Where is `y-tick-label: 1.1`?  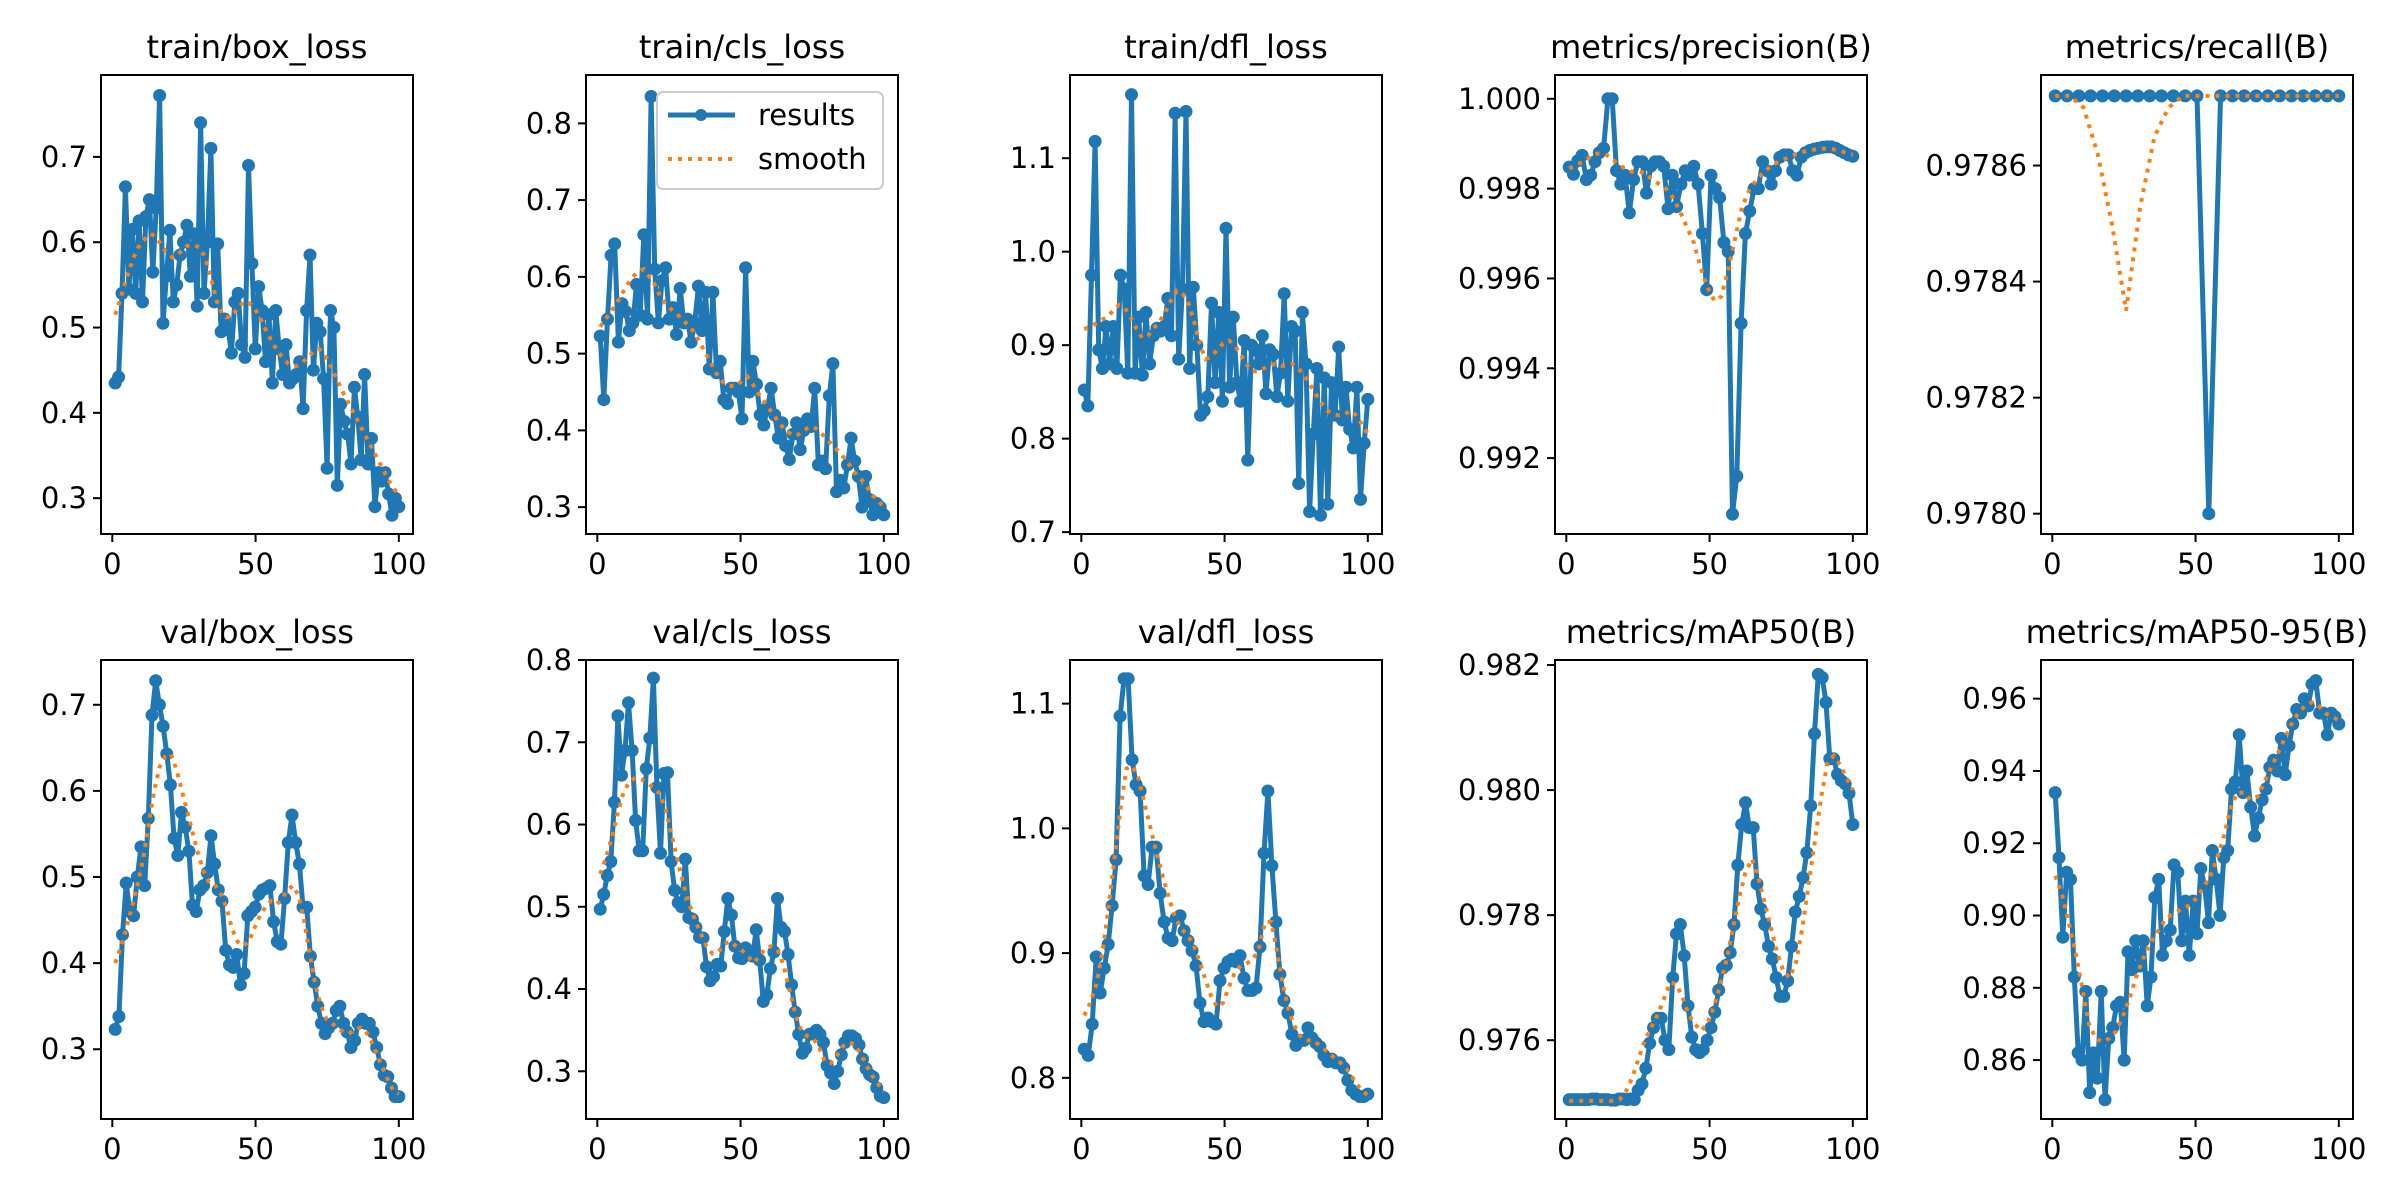 y-tick-label: 1.1 is located at coordinates (1033, 158).